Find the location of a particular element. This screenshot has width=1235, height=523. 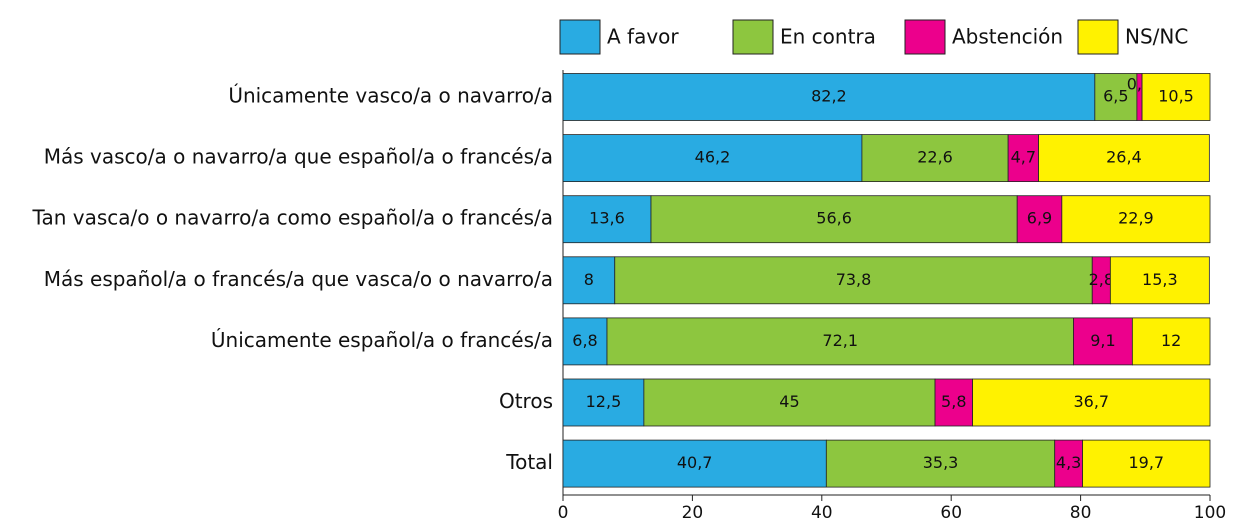

value-label: 46,2 is located at coordinates (713, 157).